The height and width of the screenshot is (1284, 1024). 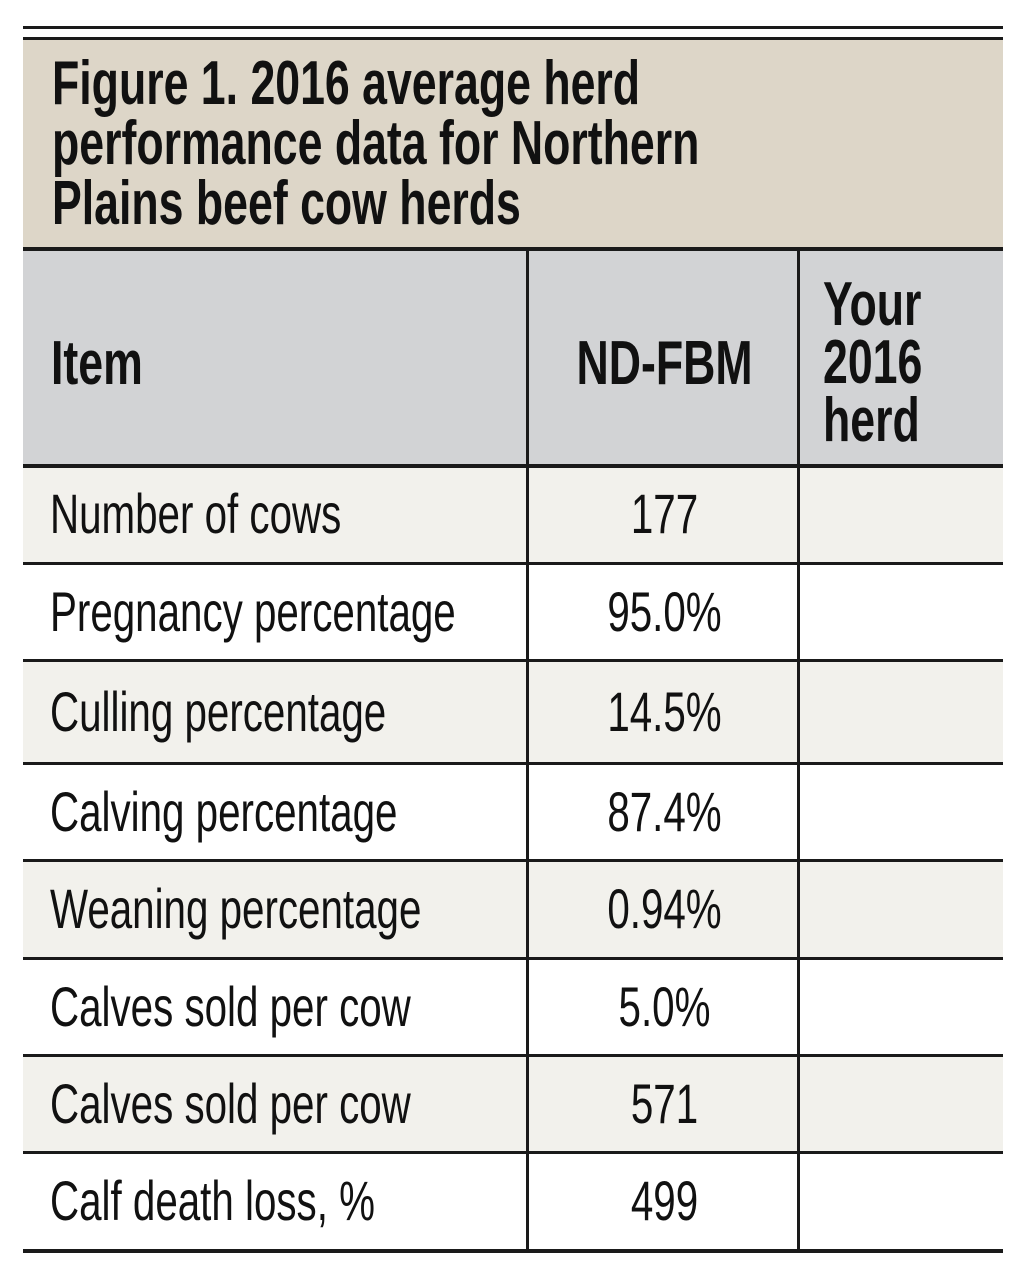 I want to click on header-your-herd-line: Your, so click(x=872, y=304).